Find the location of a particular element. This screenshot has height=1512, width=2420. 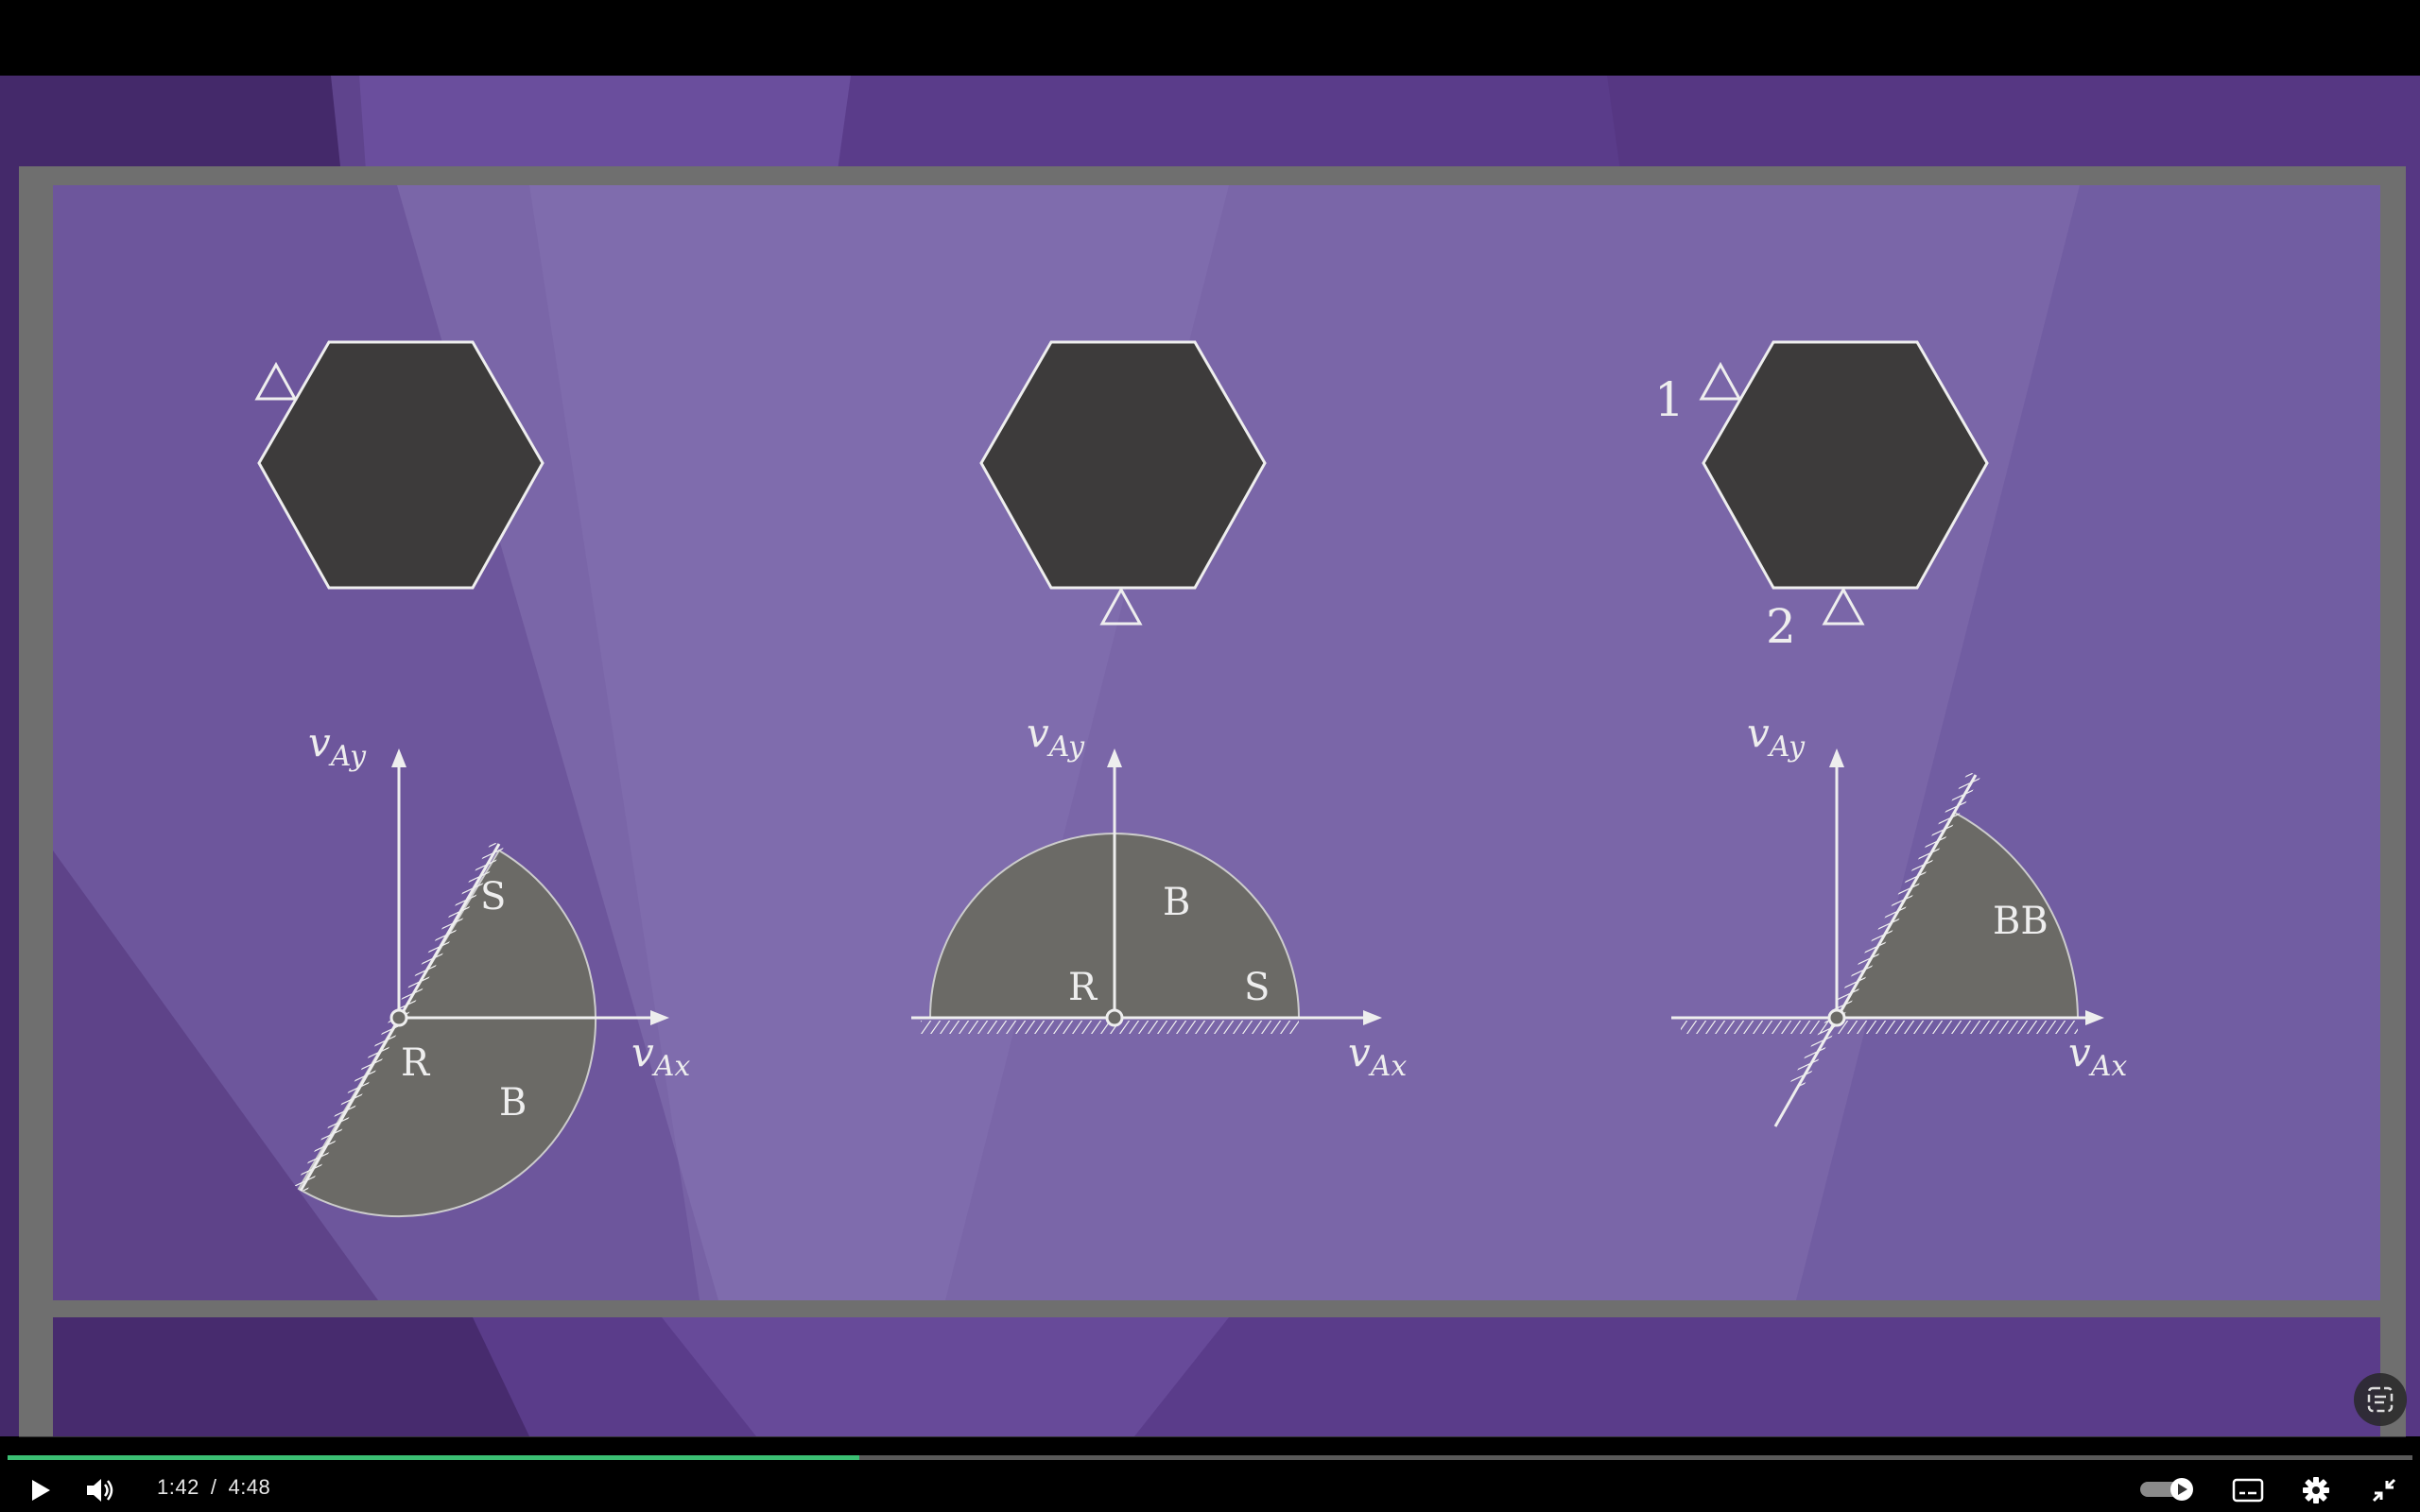

current-time: 1:42 is located at coordinates (178, 1487).